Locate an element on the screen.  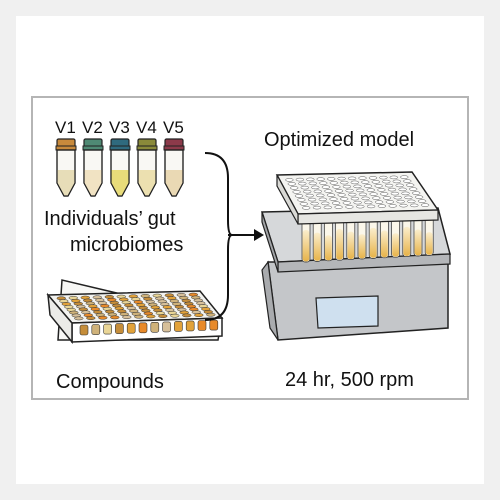
vial-label-v5: V5 is located at coordinates (173, 127).